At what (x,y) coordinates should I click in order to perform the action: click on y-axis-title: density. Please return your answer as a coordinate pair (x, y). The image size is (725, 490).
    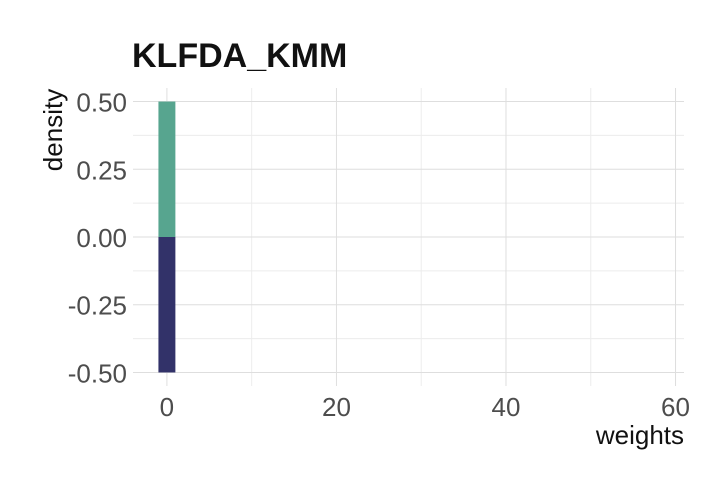
    Looking at the image, I should click on (53, 130).